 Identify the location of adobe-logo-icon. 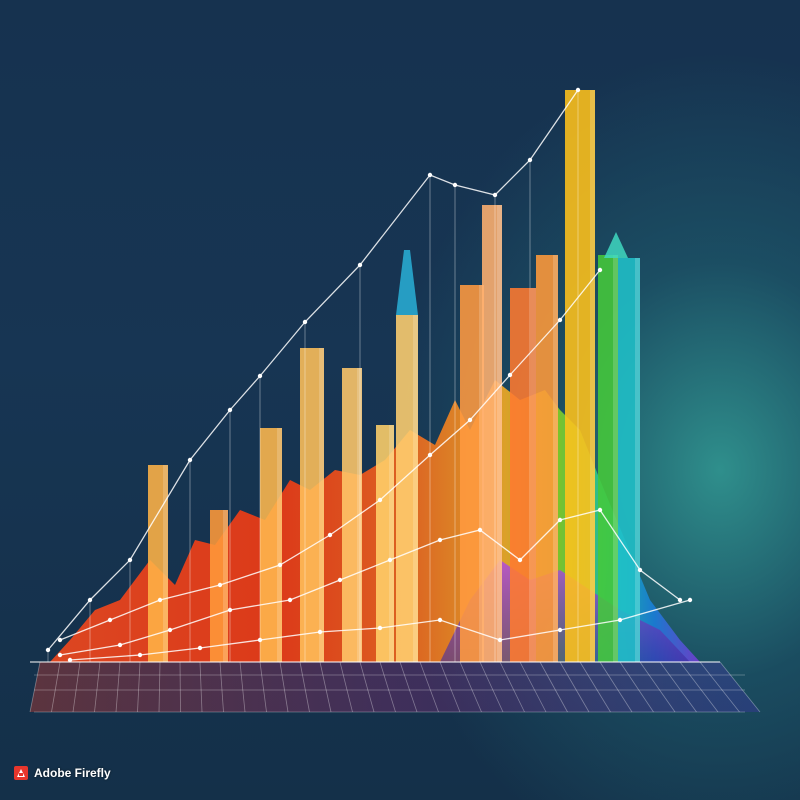
(21, 773).